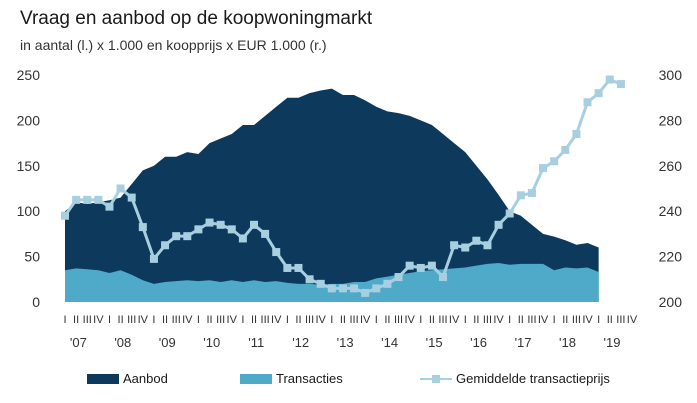 The width and height of the screenshot is (697, 403). Describe the element at coordinates (612, 342) in the screenshot. I see `year-label: '19` at that location.